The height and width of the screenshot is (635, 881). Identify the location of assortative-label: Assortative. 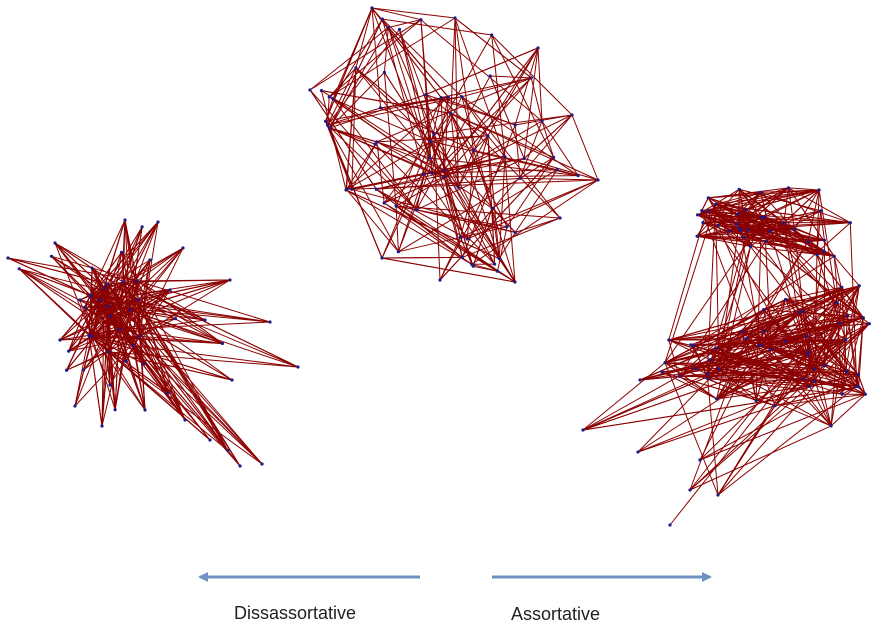
(555, 614).